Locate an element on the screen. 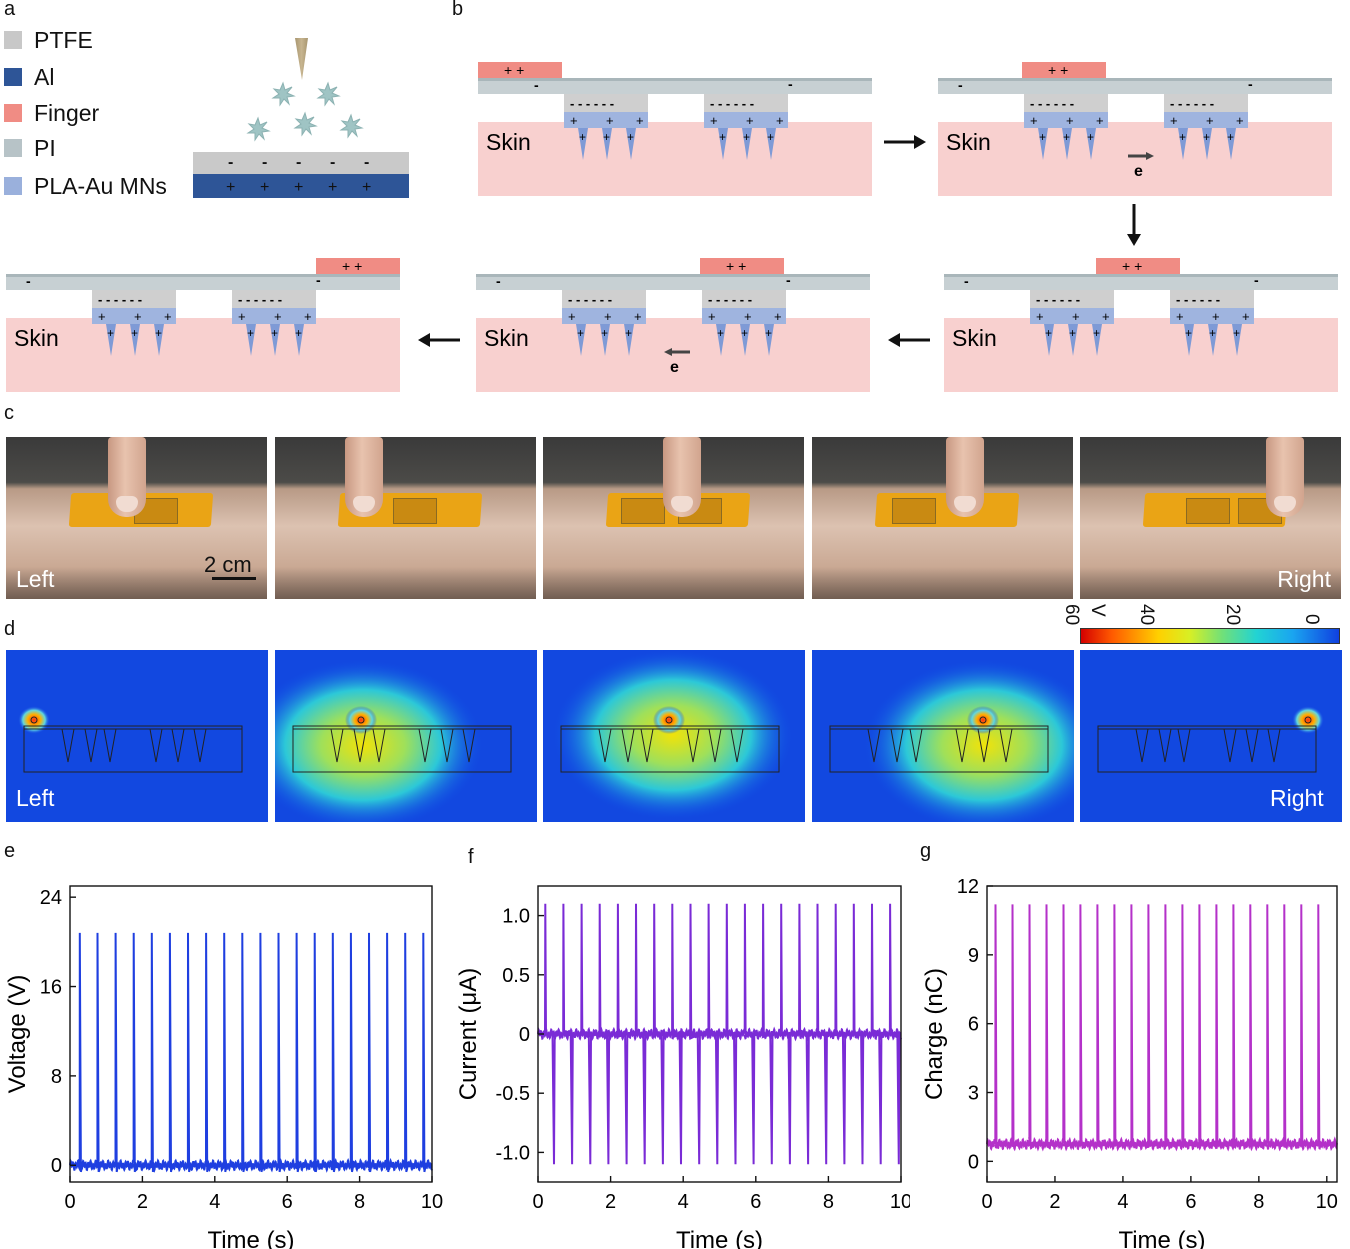  al-layer is located at coordinates (301, 186).